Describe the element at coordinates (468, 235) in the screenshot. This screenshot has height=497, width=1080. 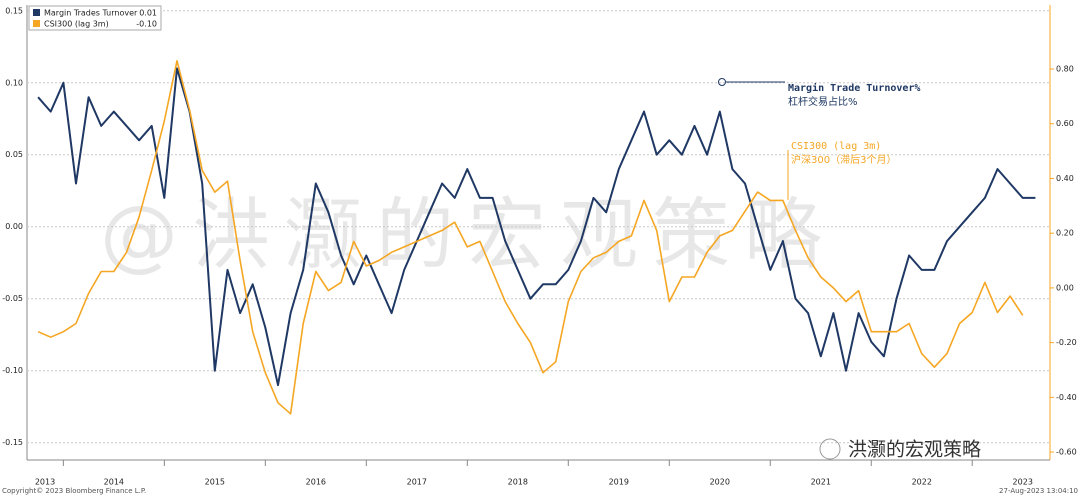
I see `watermark: @洪灏的宏观策略` at that location.